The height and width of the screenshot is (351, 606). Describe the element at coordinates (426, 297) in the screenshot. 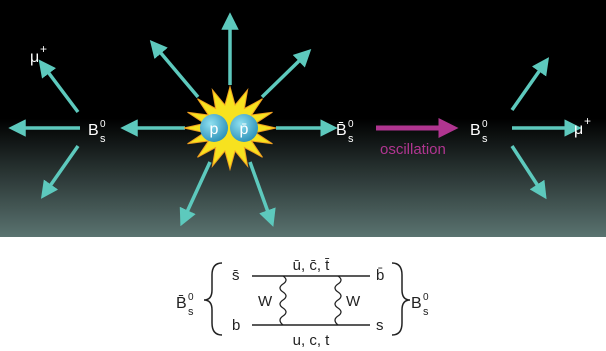

I see `box-right-meson-sup: 0` at that location.